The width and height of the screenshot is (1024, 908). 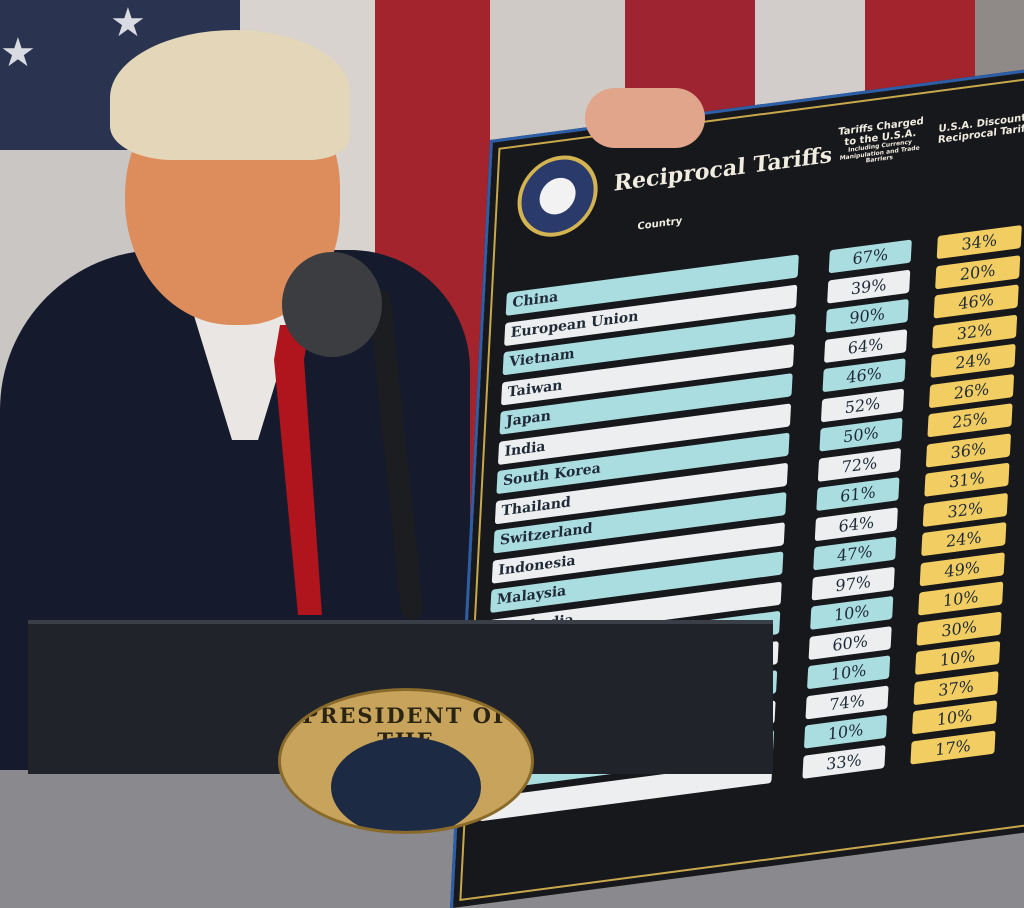 What do you see at coordinates (970, 420) in the screenshot?
I see `reciprocal-cell: 25%` at bounding box center [970, 420].